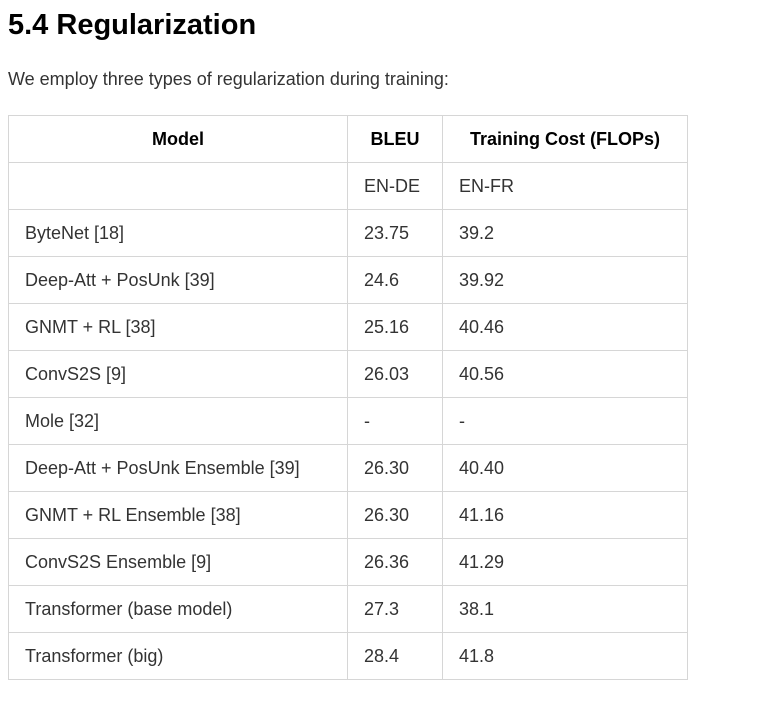 The height and width of the screenshot is (704, 777). I want to click on model-cell: ByteNet [18], so click(178, 233).